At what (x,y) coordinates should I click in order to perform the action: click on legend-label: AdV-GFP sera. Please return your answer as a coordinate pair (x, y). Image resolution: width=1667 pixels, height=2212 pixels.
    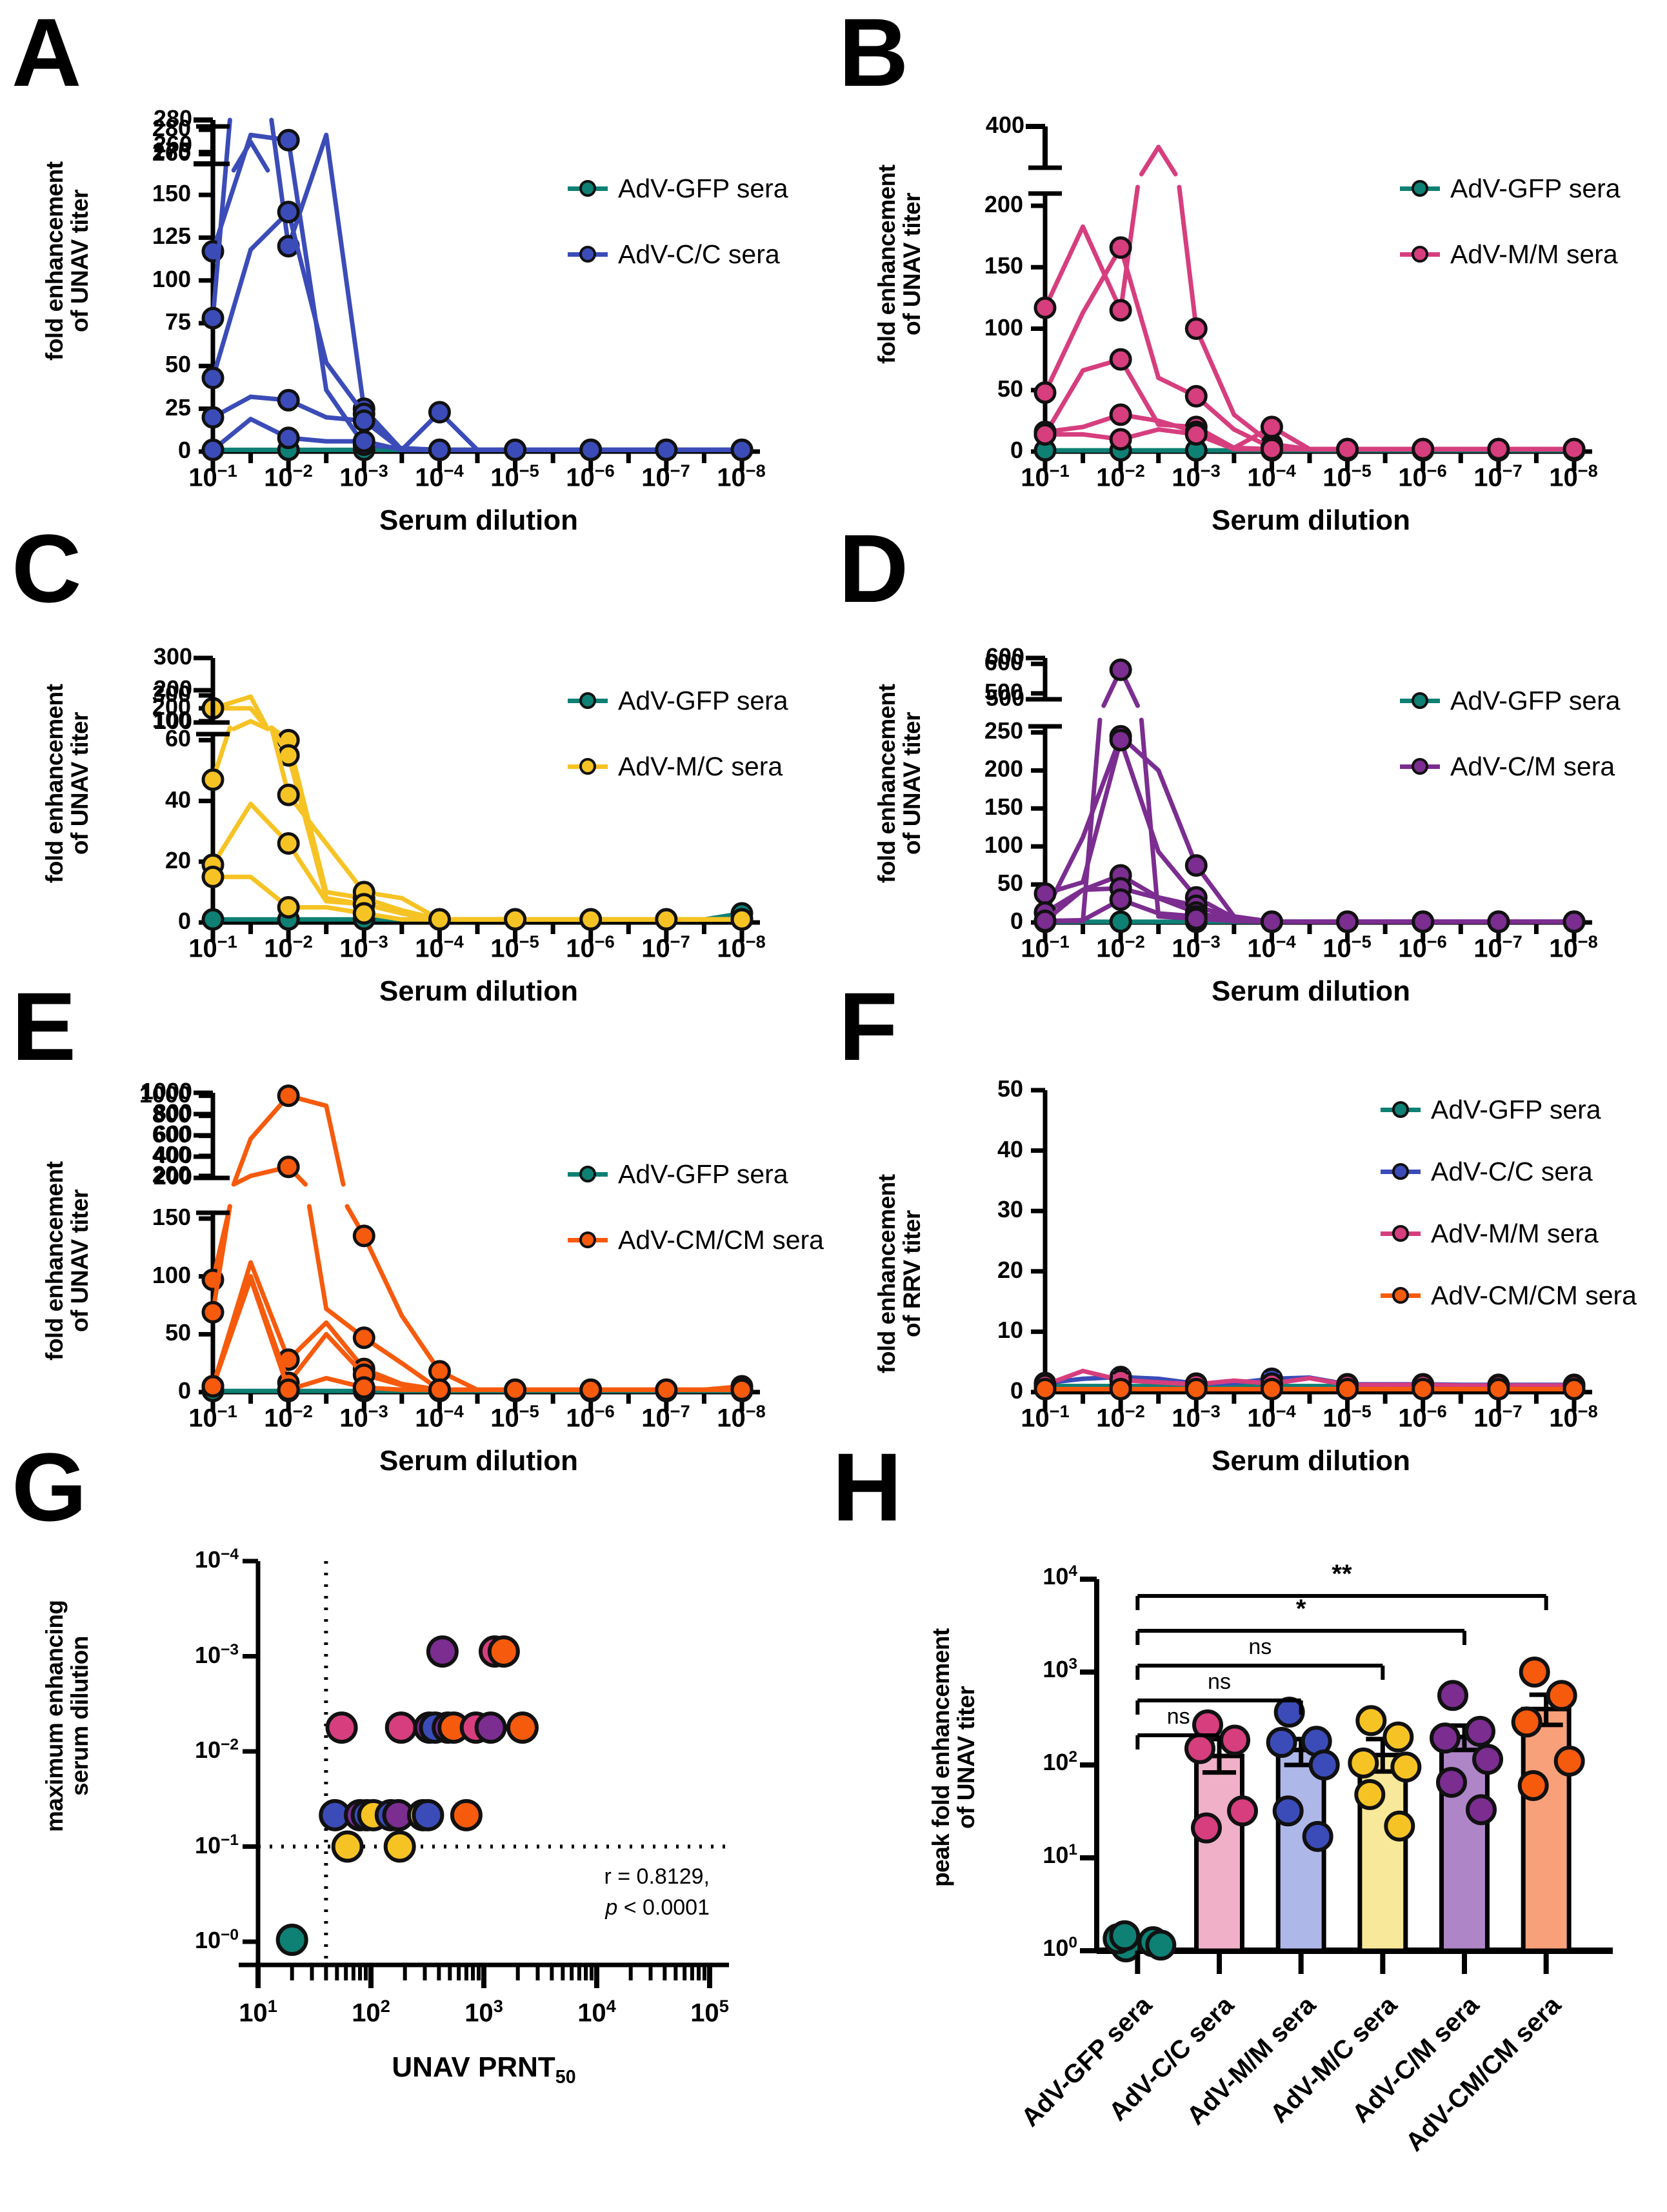
    Looking at the image, I should click on (1536, 188).